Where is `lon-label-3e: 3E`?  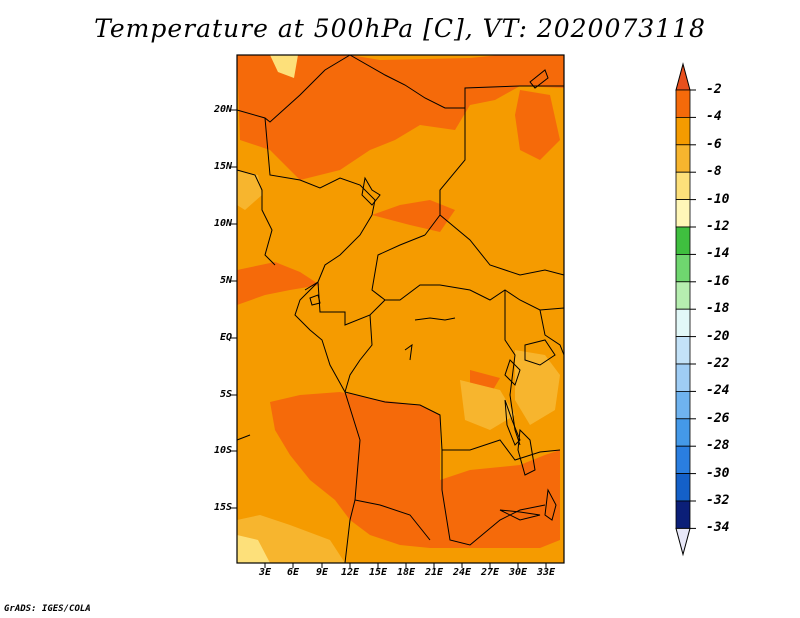 lon-label-3e: 3E is located at coordinates (265, 572).